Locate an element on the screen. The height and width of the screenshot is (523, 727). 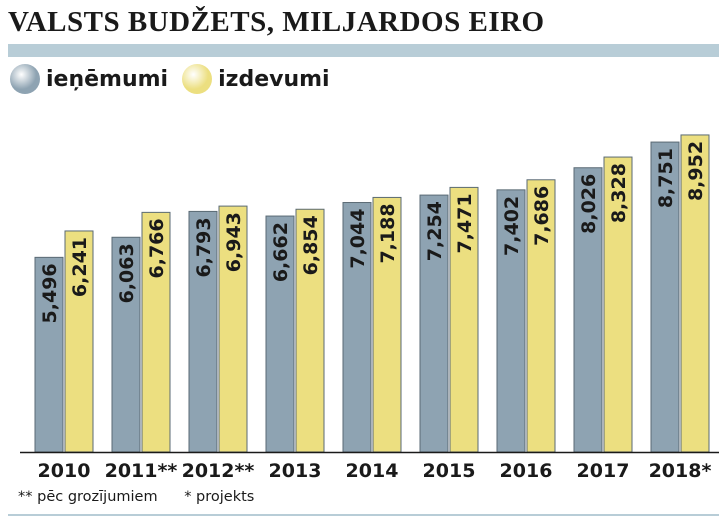
data-label-revenue: 5,496 is located at coordinates (50, 293).